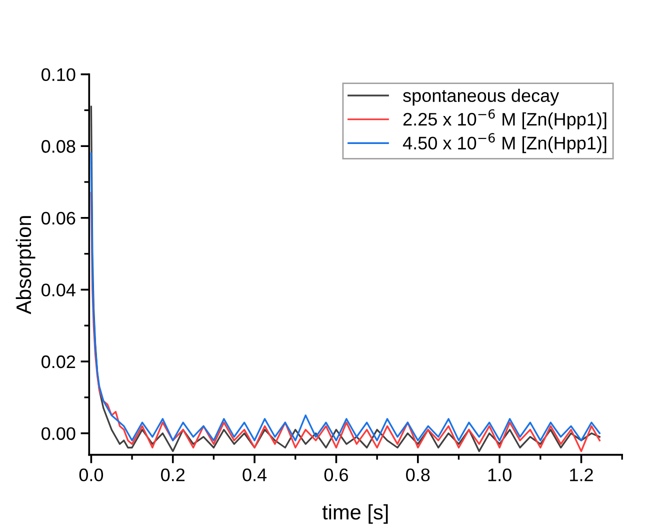  What do you see at coordinates (418, 475) in the screenshot?
I see `x-tick-label: 0.8` at bounding box center [418, 475].